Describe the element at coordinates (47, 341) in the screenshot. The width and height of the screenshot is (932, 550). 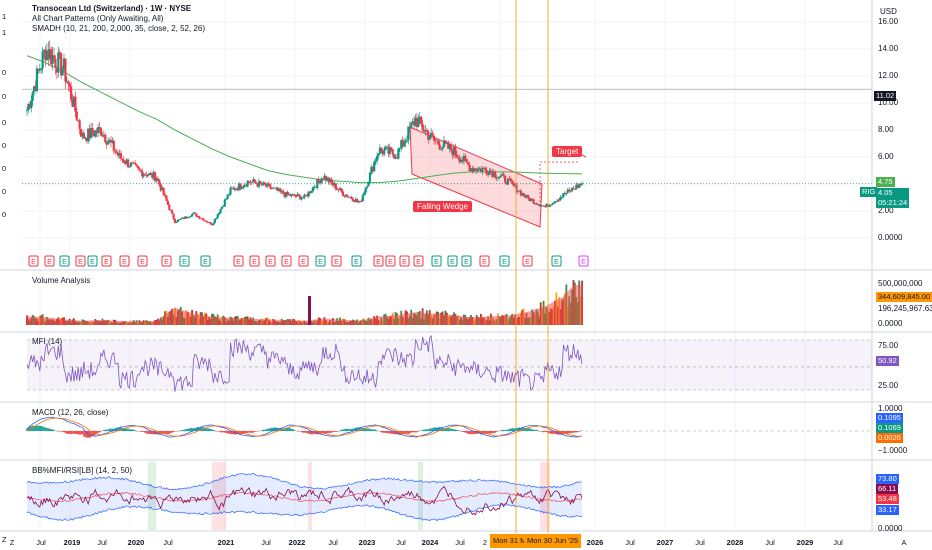
I see `mfi-pane-title: MFI (14)` at that location.